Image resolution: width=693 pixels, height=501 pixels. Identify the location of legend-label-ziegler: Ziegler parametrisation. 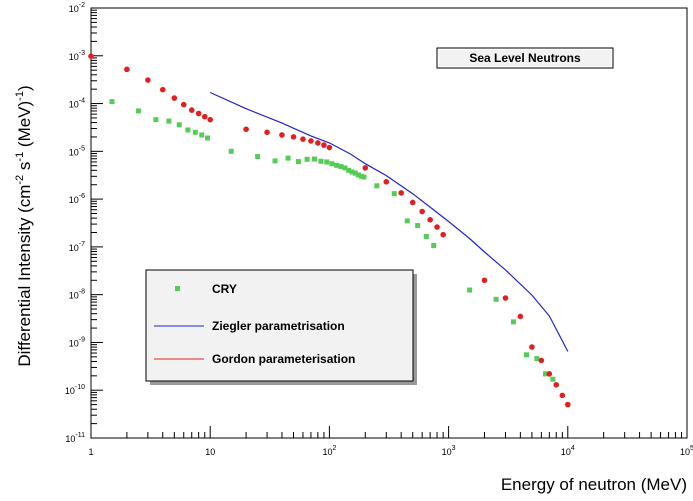
(278, 326).